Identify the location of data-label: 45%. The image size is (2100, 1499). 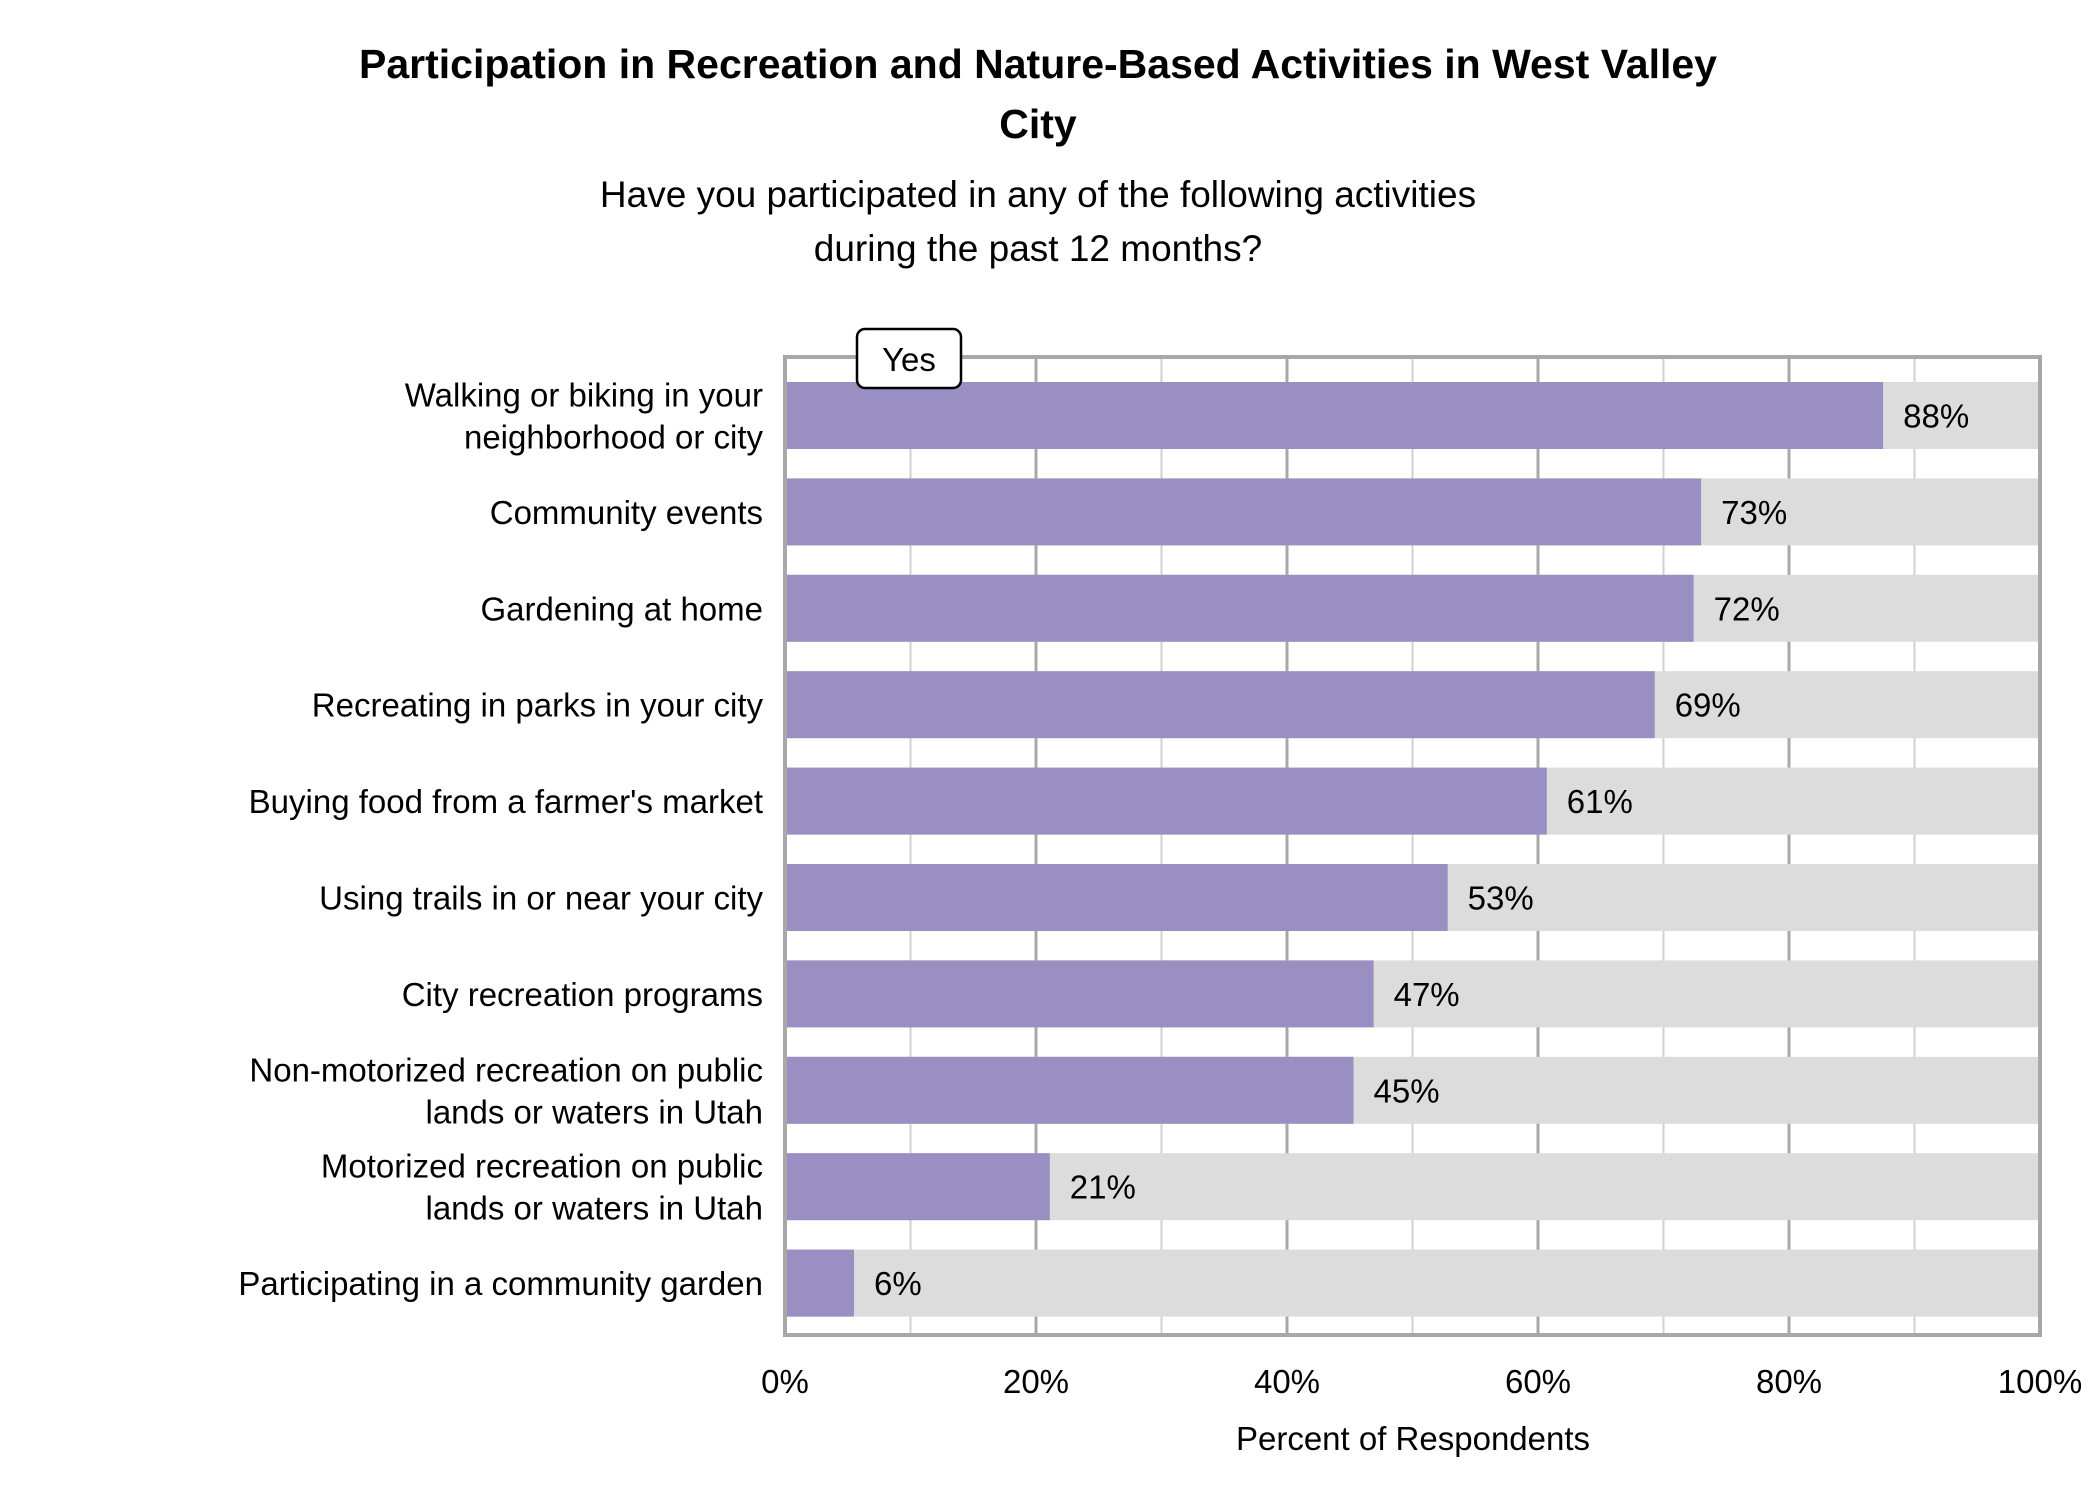
(1407, 1090).